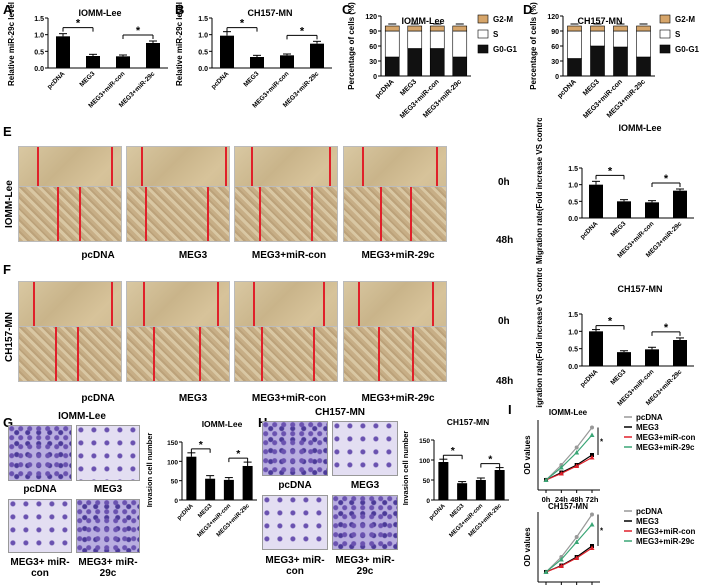 This screenshot has height=587, width=703. Describe the element at coordinates (678, 34) in the screenshot. I see `legend-label: S` at that location.